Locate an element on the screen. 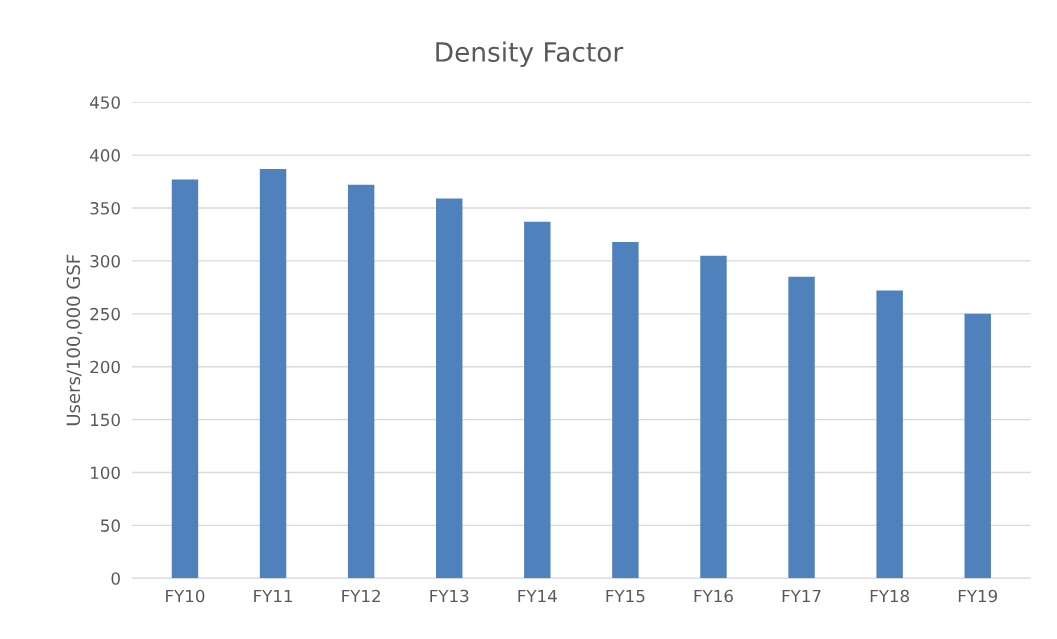 The width and height of the screenshot is (1057, 639). x-tick-label: FY18 is located at coordinates (889, 596).